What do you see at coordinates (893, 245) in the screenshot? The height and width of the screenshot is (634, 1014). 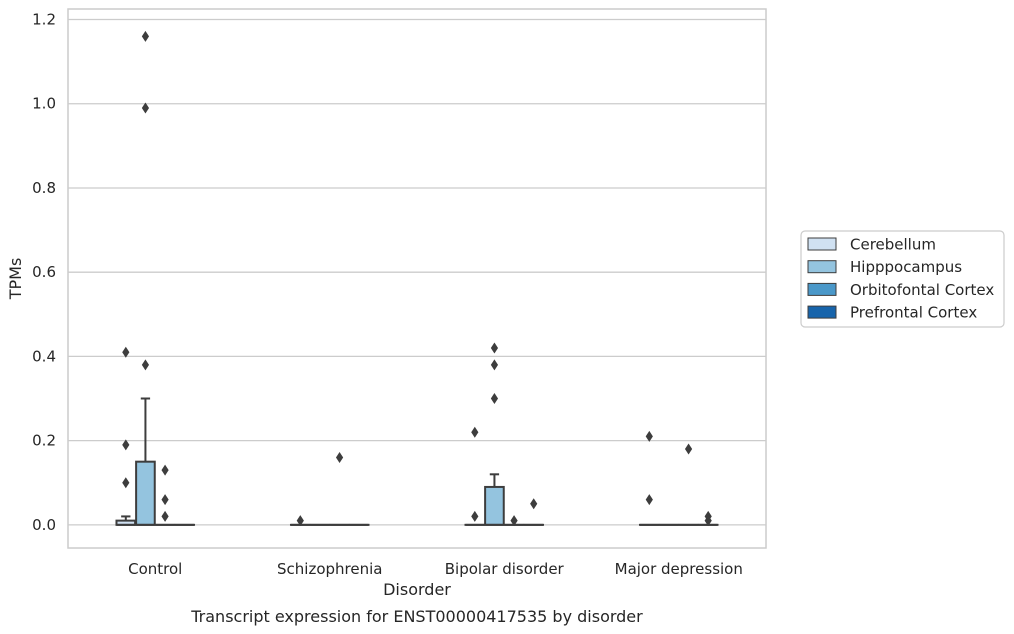 I see `legend-label: Cerebellum` at bounding box center [893, 245].